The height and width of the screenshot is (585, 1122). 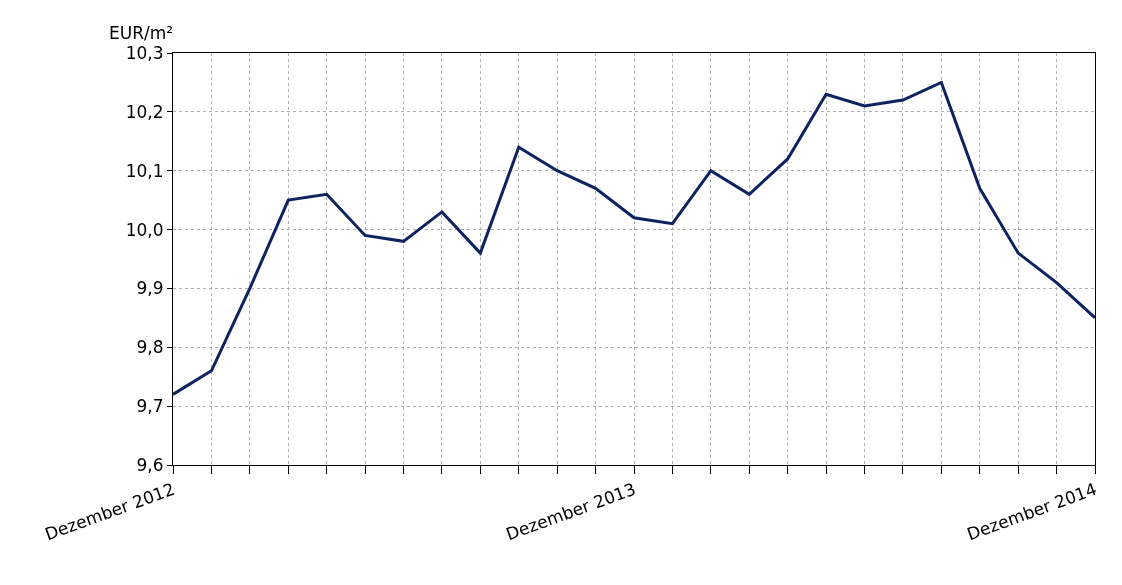 I want to click on y-tick-label: 9,6, so click(x=150, y=464).